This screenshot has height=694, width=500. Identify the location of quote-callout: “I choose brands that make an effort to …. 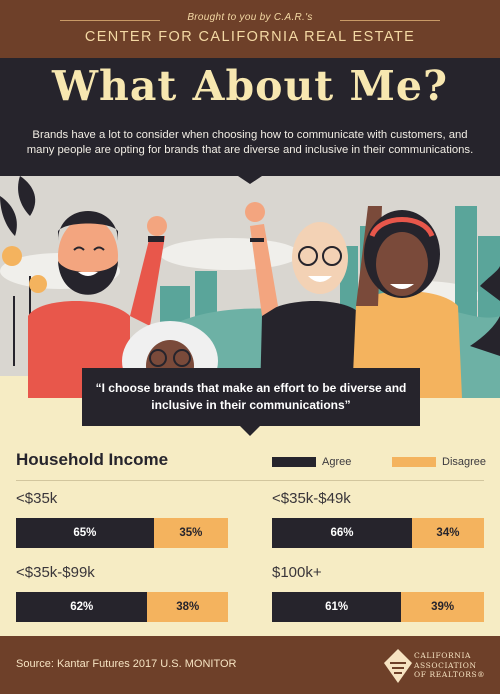
(251, 402).